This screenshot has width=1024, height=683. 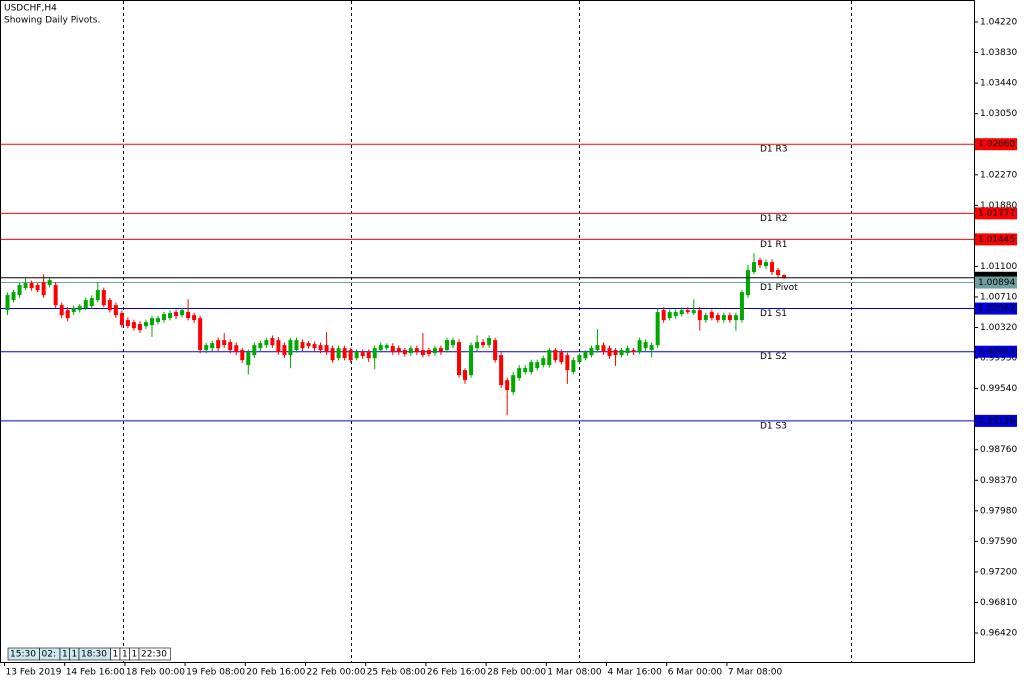 I want to click on x-tick-label: 22 Feb 00:00, so click(x=336, y=673).